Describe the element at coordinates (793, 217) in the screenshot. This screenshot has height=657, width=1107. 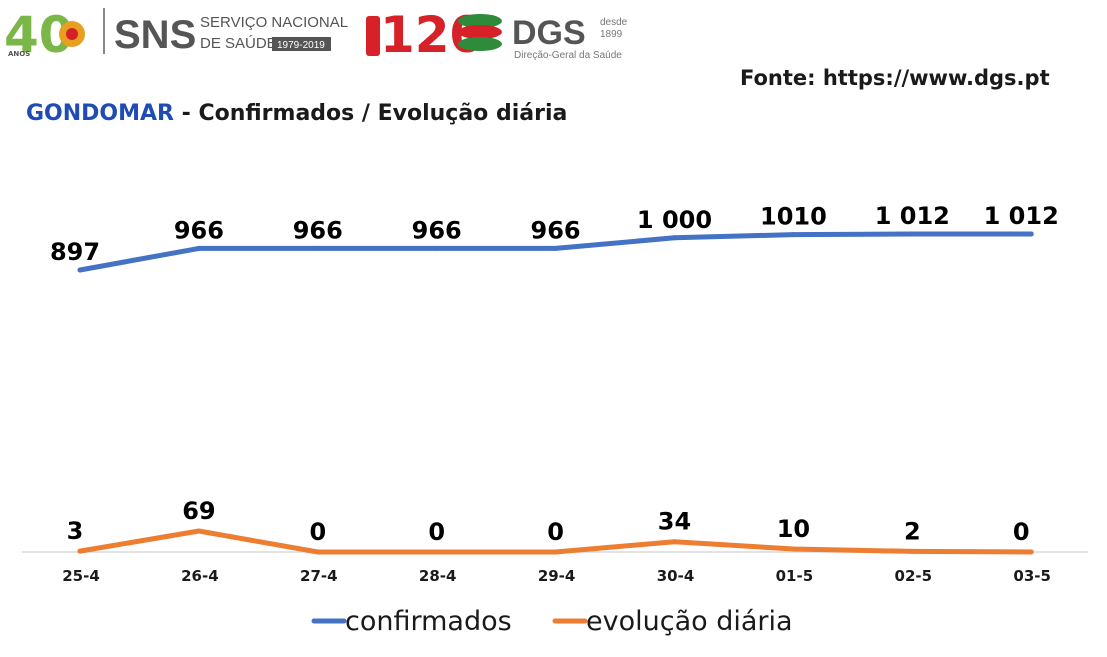
I see `data-label-confirmados: 1010` at that location.